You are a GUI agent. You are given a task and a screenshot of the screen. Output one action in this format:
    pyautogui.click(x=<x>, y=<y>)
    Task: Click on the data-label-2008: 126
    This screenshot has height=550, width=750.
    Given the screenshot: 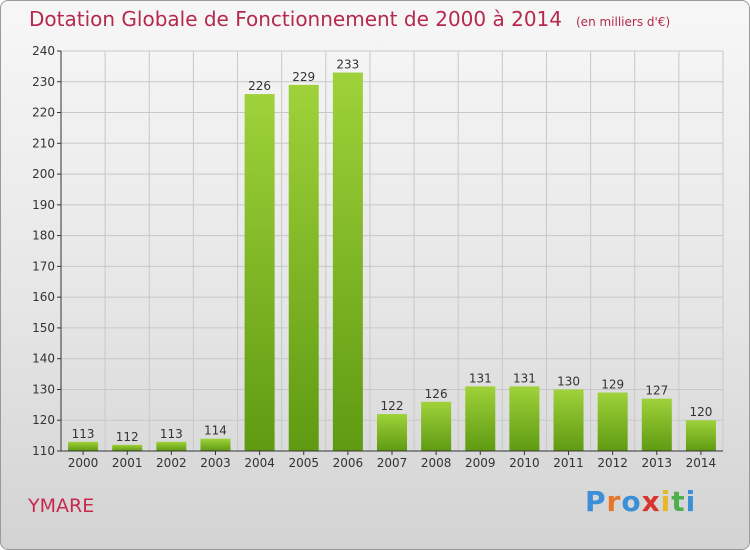 What is the action you would take?
    pyautogui.click(x=436, y=394)
    